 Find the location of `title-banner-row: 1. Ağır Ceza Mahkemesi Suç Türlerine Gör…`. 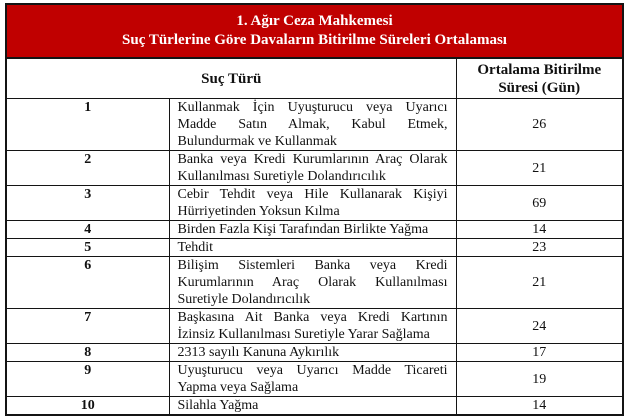

title-banner-row: 1. Ağır Ceza Mahkemesi Suç Türlerine Gör… is located at coordinates (314, 31).